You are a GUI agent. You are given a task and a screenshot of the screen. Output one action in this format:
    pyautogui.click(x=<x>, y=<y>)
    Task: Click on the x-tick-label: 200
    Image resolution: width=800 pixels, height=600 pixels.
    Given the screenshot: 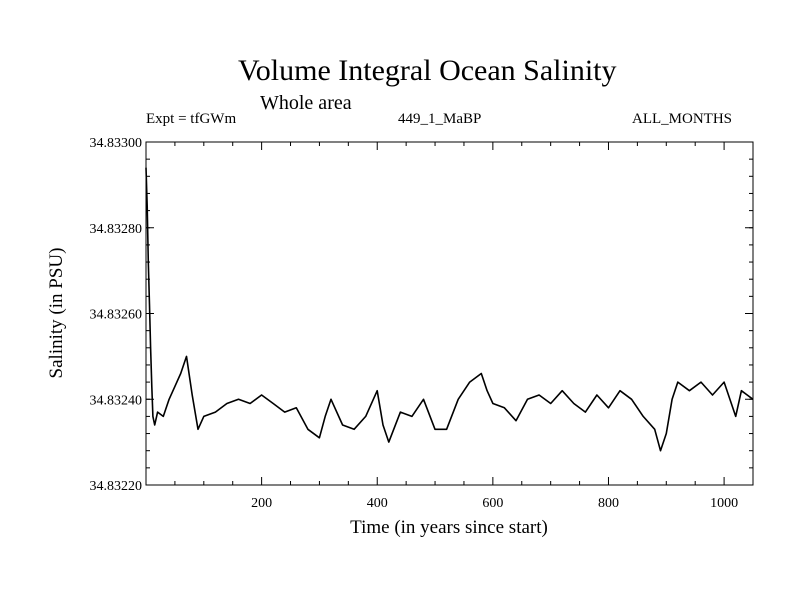 What is the action you would take?
    pyautogui.click(x=261, y=503)
    